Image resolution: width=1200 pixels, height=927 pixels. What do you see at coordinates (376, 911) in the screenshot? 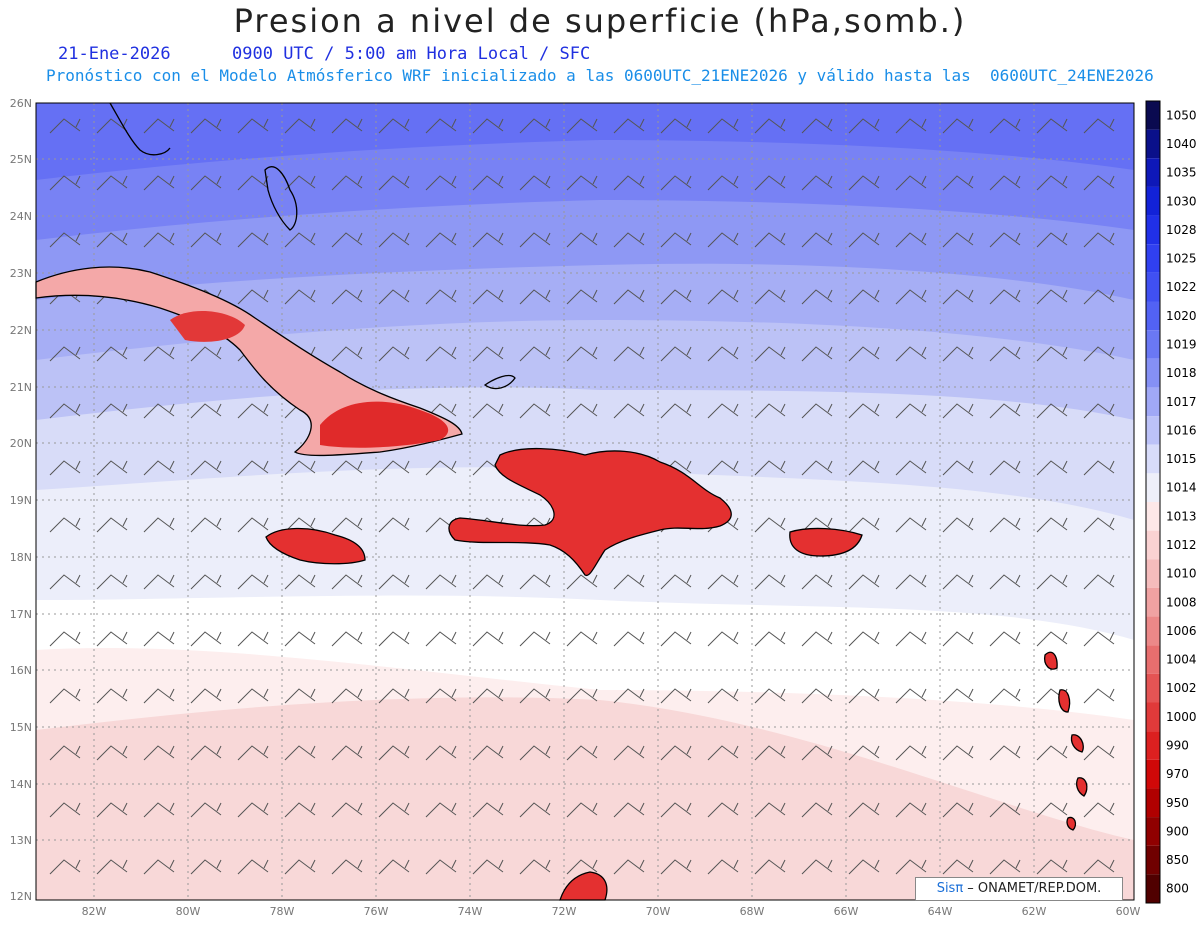
I see `lon-label: 76W` at bounding box center [376, 911].